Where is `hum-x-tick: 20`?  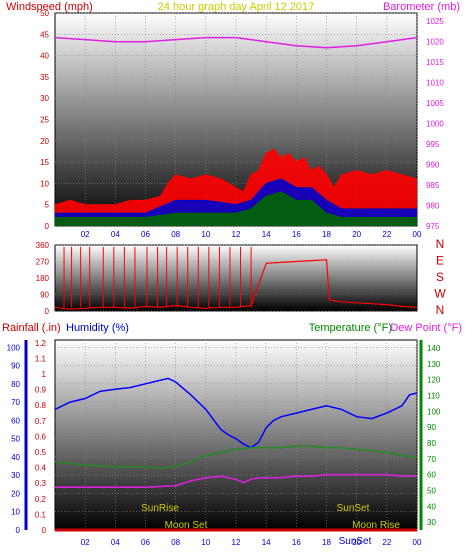
hum-x-tick: 20 is located at coordinates (356, 542).